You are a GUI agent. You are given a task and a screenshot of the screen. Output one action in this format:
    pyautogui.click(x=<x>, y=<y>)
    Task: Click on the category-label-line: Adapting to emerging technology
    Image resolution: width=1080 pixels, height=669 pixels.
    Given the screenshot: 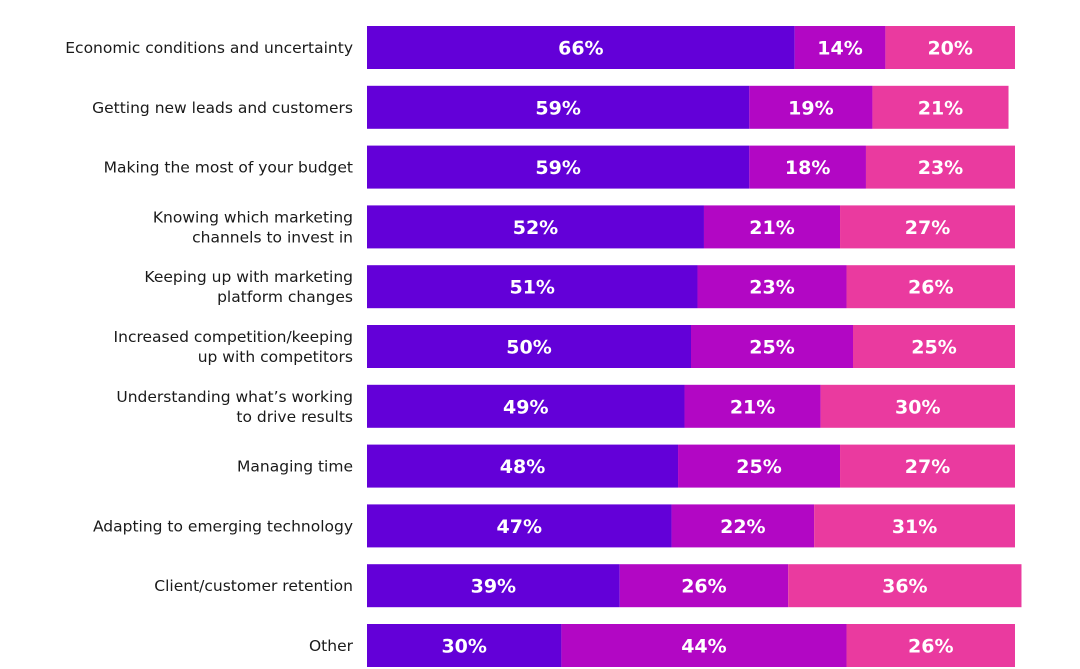 What is the action you would take?
    pyautogui.click(x=223, y=526)
    